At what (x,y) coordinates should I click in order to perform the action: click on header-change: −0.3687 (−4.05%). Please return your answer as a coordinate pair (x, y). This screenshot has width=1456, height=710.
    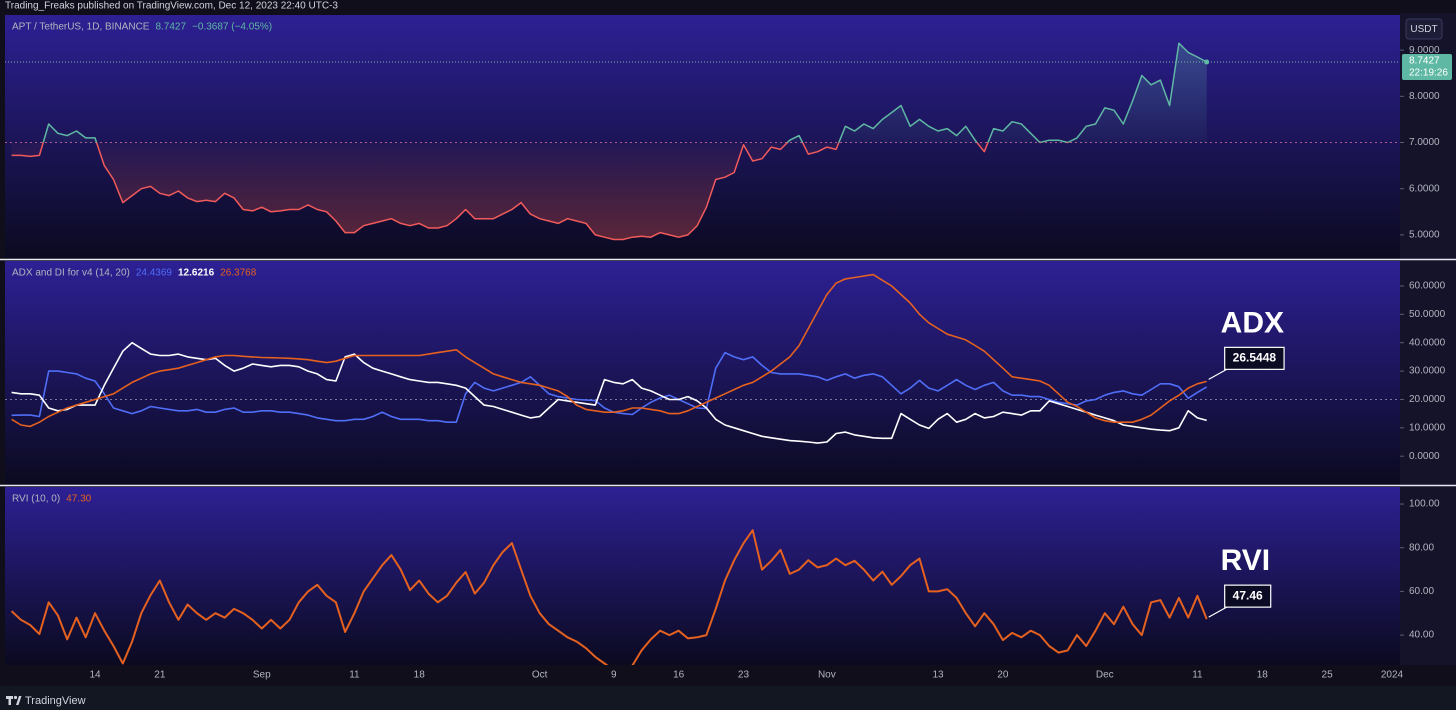
    Looking at the image, I should click on (232, 27).